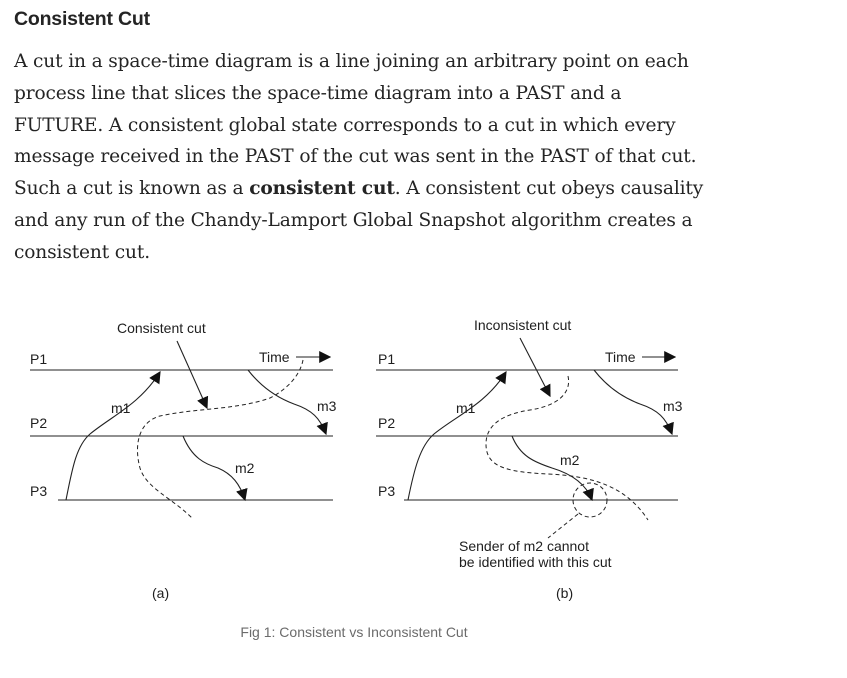 This screenshot has width=847, height=678. Describe the element at coordinates (82, 19) in the screenshot. I see `section-heading: Consistent Cut` at that location.